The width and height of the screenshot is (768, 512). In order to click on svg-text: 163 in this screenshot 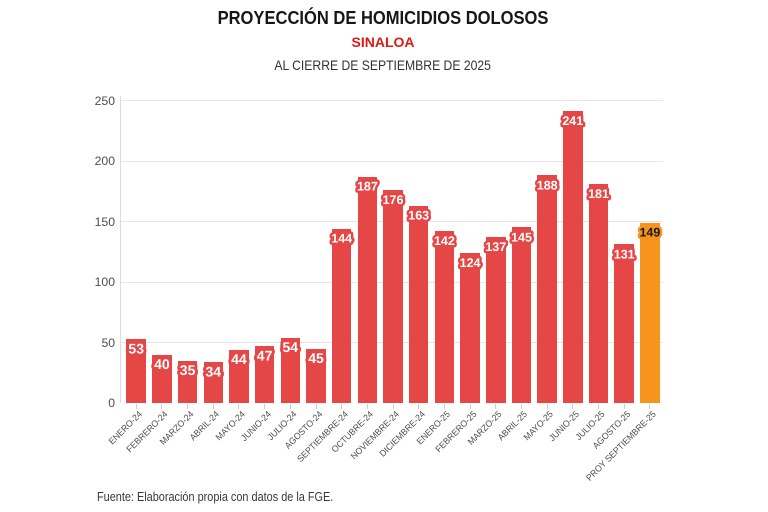, I will do `click(418, 216)`.